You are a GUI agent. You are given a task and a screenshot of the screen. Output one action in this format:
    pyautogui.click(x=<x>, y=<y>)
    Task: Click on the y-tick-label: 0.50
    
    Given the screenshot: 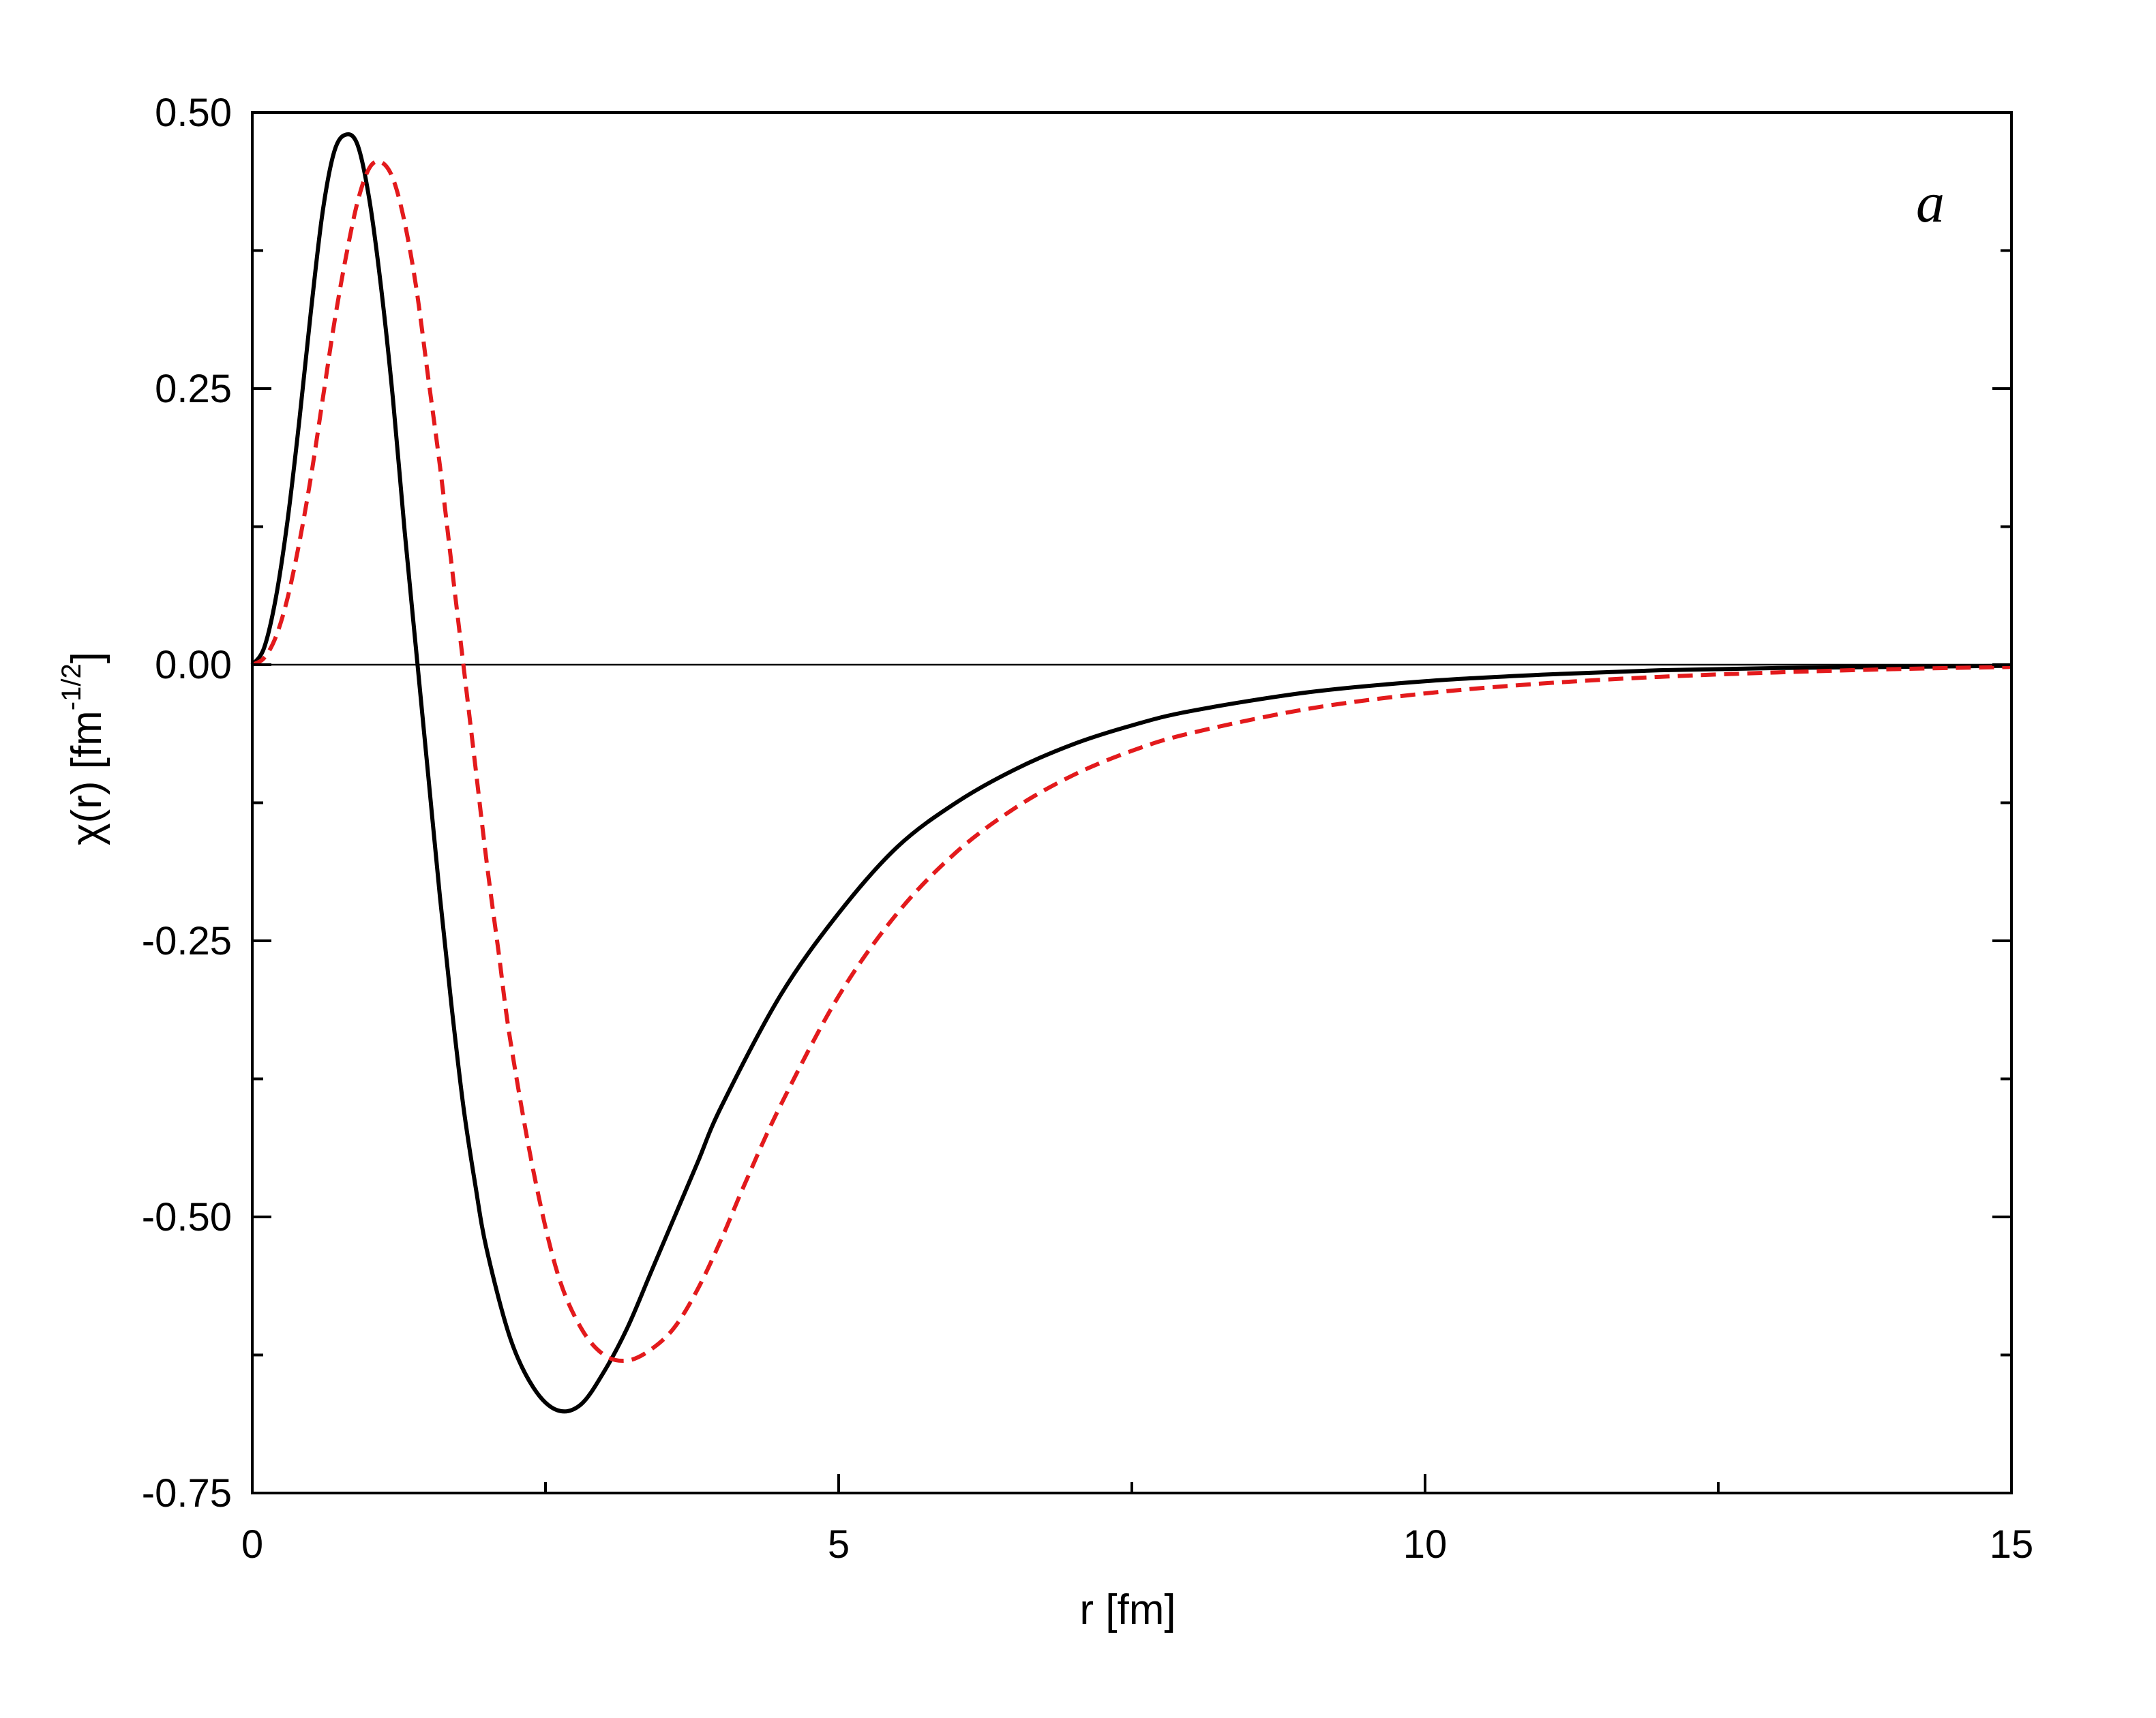 What is the action you would take?
    pyautogui.click(x=194, y=113)
    